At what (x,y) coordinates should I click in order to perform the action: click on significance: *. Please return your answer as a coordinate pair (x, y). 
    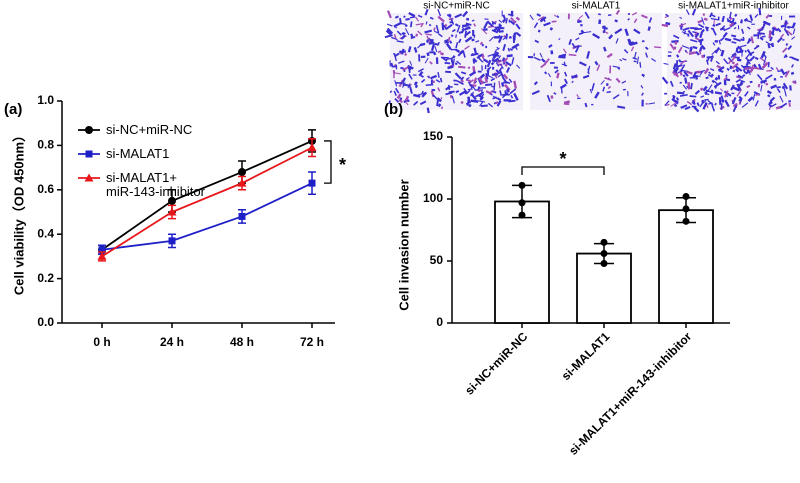
    Looking at the image, I should click on (562, 159).